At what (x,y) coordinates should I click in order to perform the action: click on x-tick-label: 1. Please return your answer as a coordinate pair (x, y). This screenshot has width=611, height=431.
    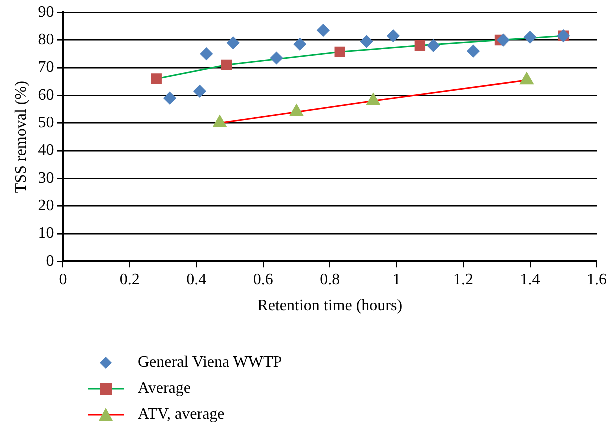
    Looking at the image, I should click on (396, 279).